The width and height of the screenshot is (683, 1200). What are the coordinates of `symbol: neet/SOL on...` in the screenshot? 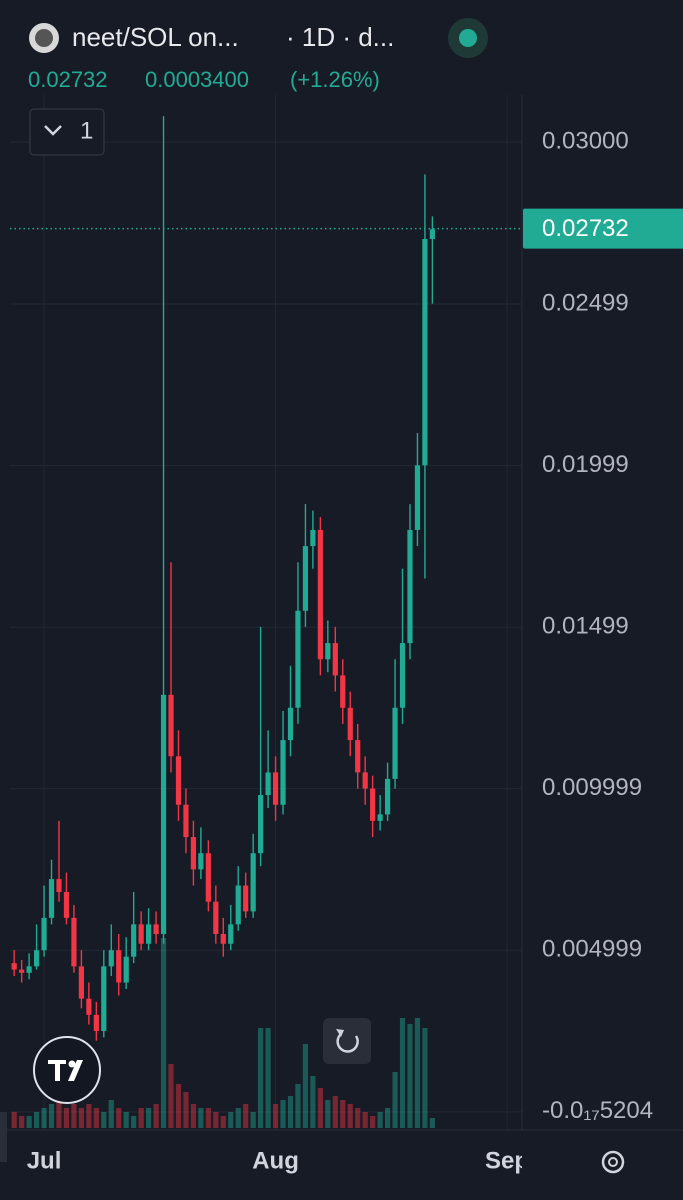 It's located at (155, 37).